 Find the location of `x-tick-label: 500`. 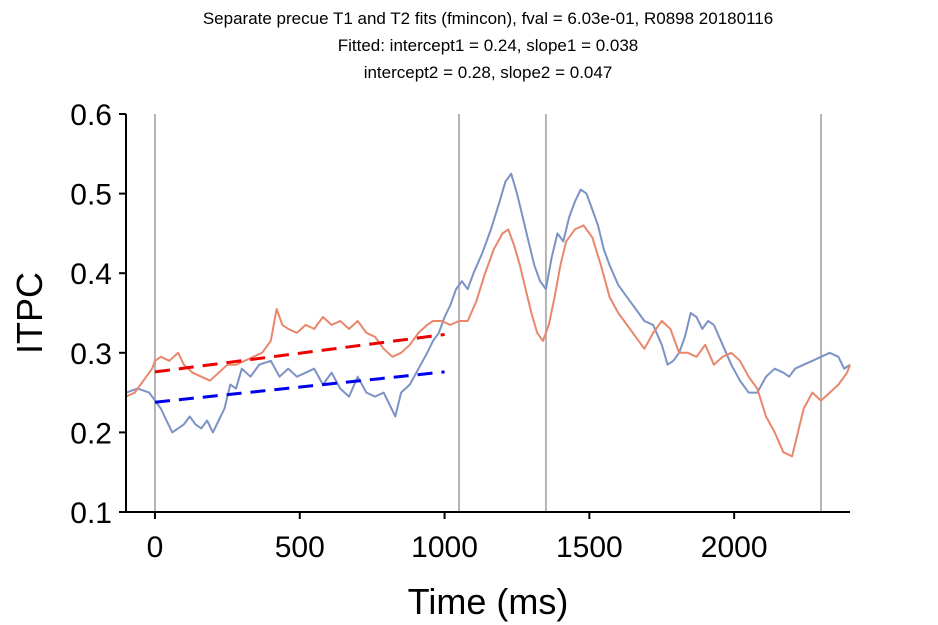

x-tick-label: 500 is located at coordinates (300, 547).